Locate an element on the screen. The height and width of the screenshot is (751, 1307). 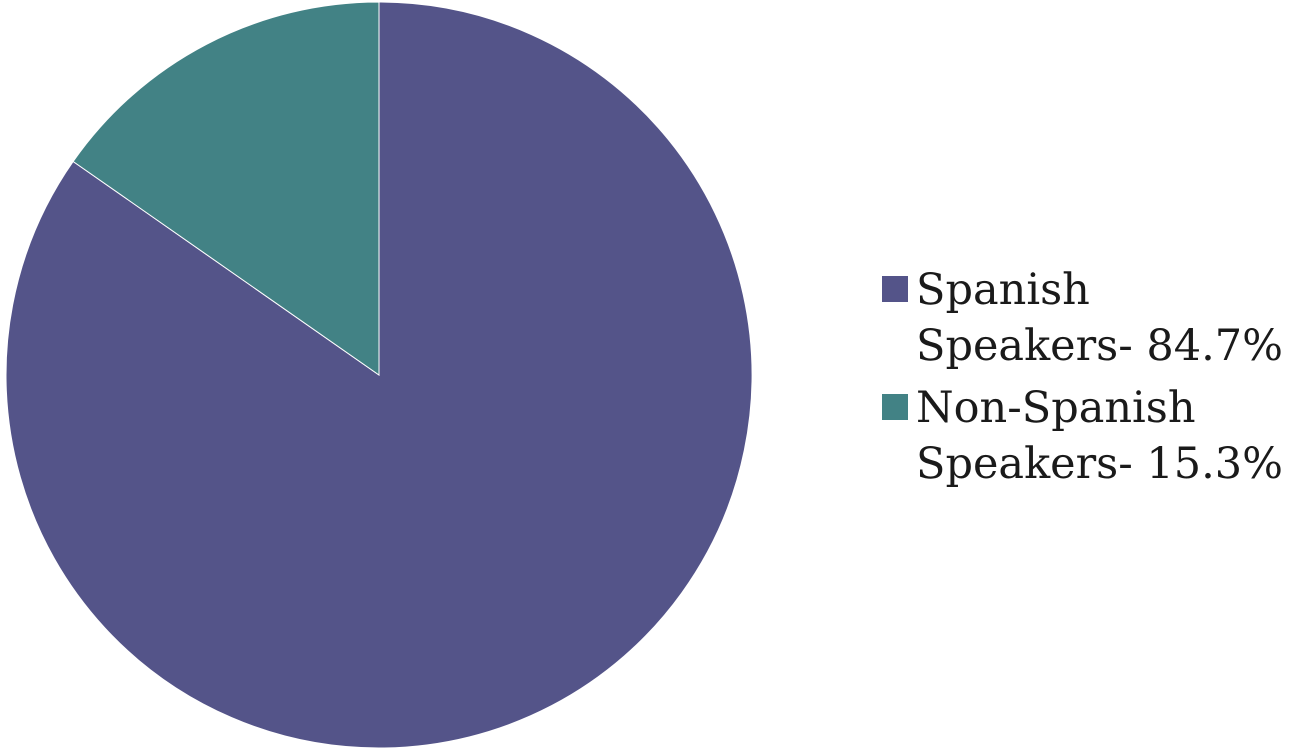
legend-item-spanish-speakers: Spanish Speakers- 84.7% is located at coordinates (1092, 318).